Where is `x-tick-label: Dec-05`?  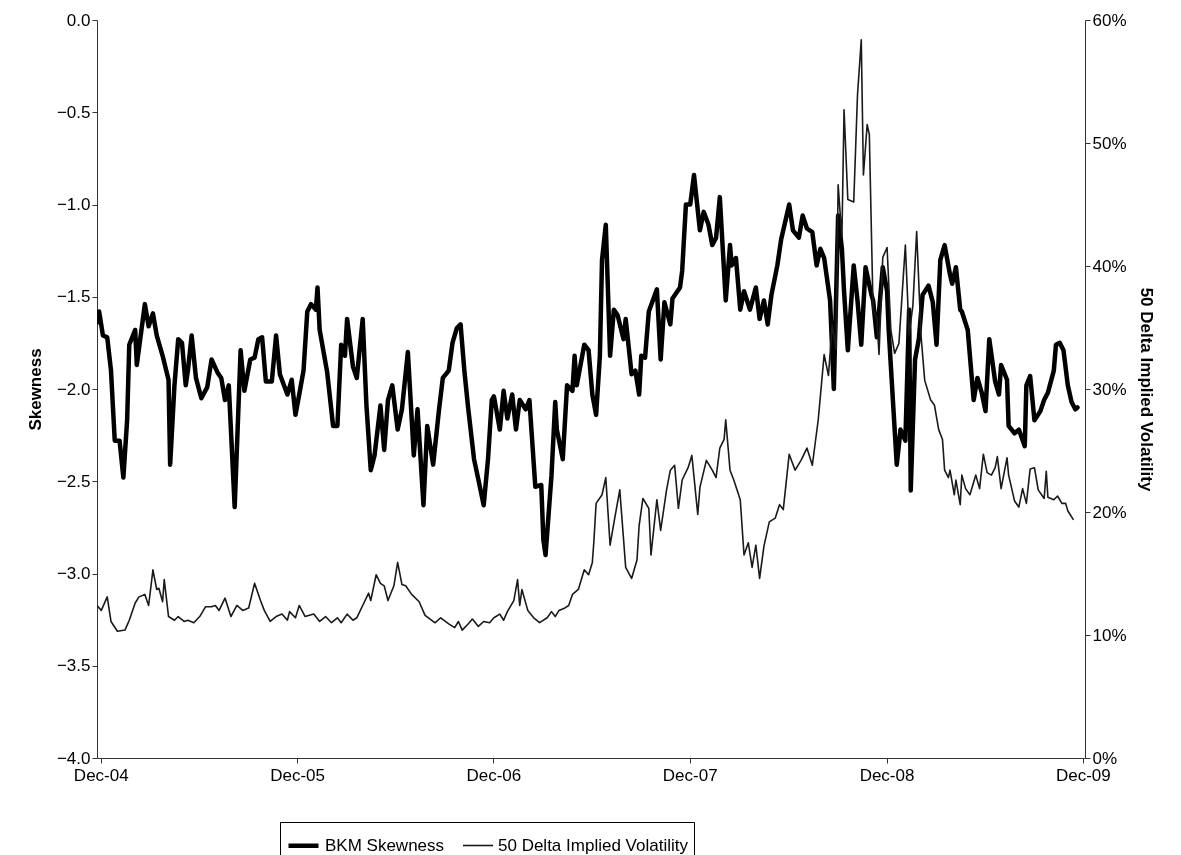
x-tick-label: Dec-05 is located at coordinates (297, 775).